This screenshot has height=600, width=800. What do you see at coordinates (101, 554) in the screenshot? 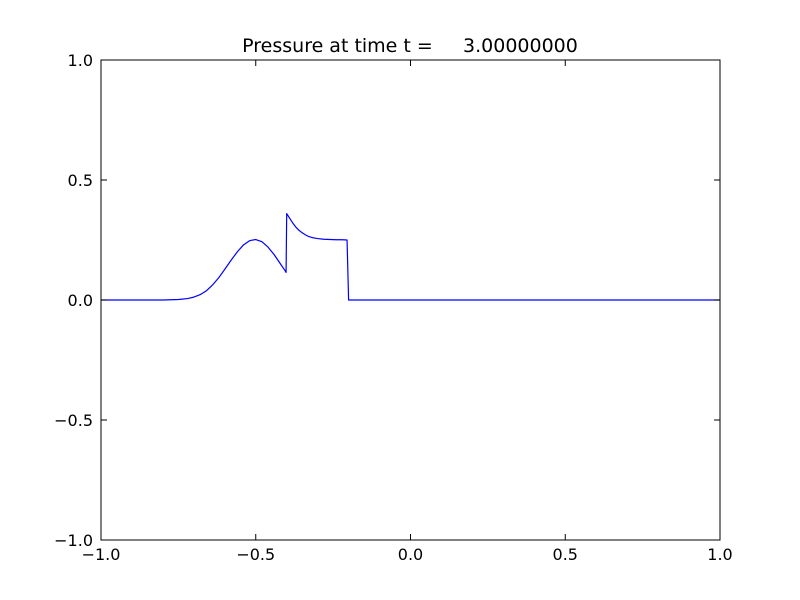
I see `x-tick-label: −1.0` at bounding box center [101, 554].